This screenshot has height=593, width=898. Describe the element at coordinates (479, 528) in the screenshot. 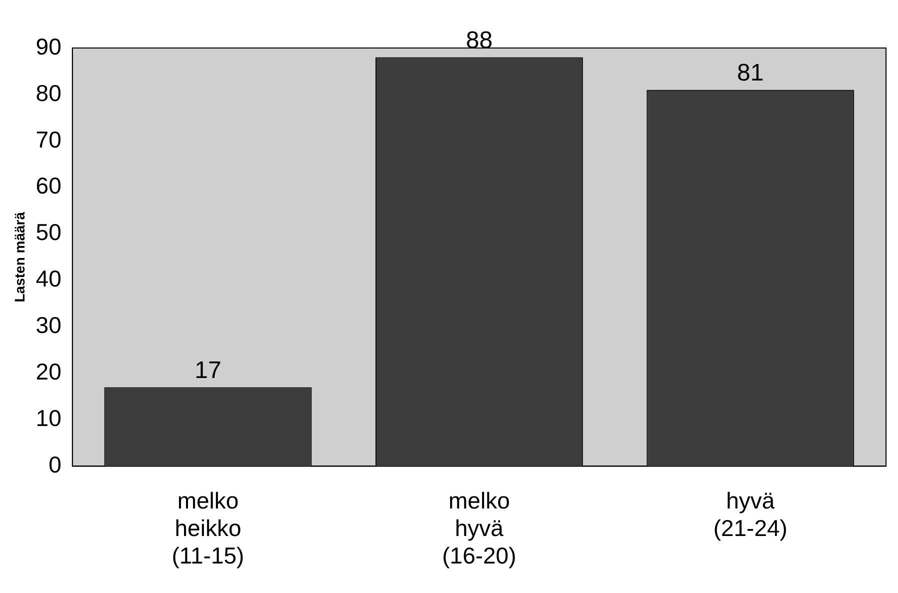

I see `x-tick-label: melko hyvä (16-20)` at that location.